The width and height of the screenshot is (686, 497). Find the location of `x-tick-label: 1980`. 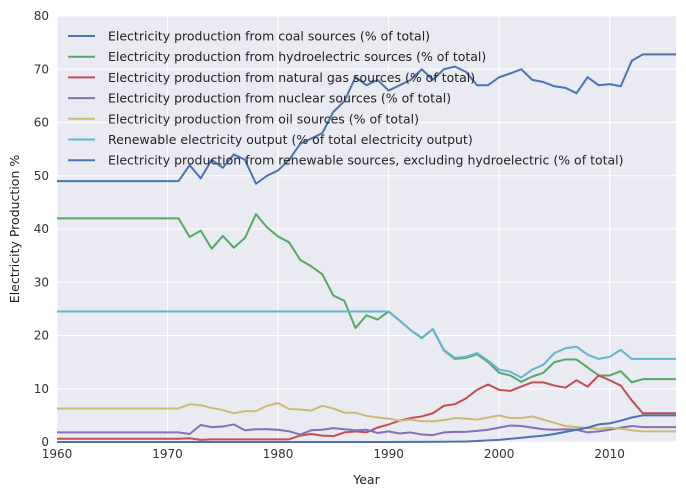

x-tick-label: 1980 is located at coordinates (278, 454).